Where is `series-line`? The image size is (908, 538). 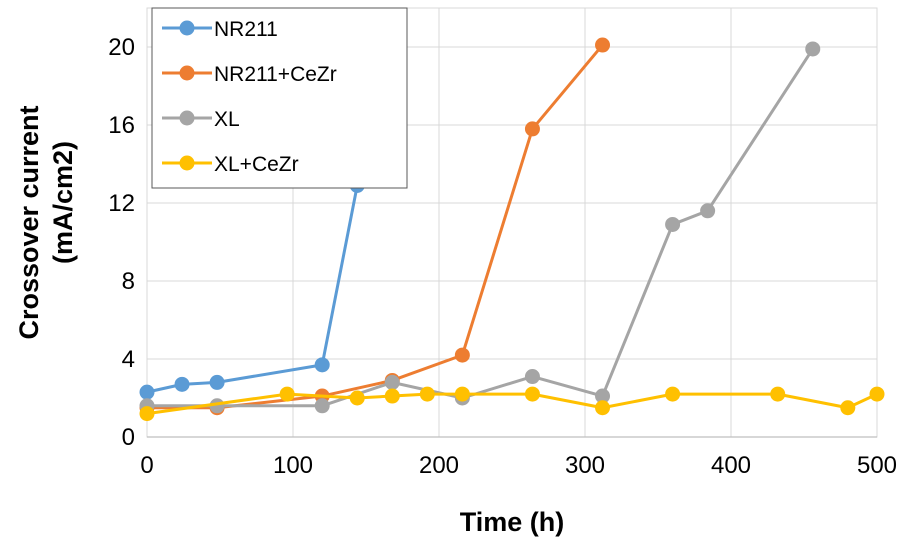 series-line is located at coordinates (512, 404).